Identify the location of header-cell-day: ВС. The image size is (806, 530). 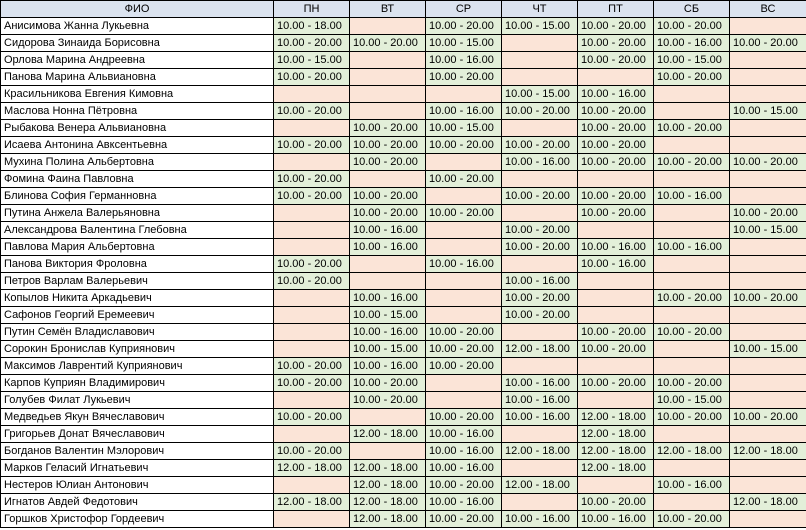
(767, 9).